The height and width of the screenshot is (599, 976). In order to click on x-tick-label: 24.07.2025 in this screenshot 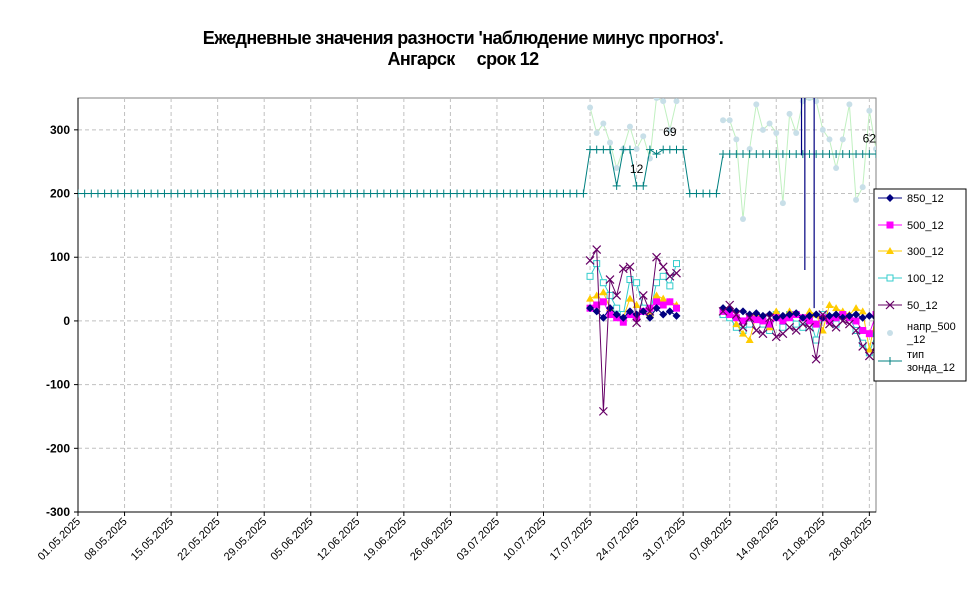, I will do `click(617, 539)`.